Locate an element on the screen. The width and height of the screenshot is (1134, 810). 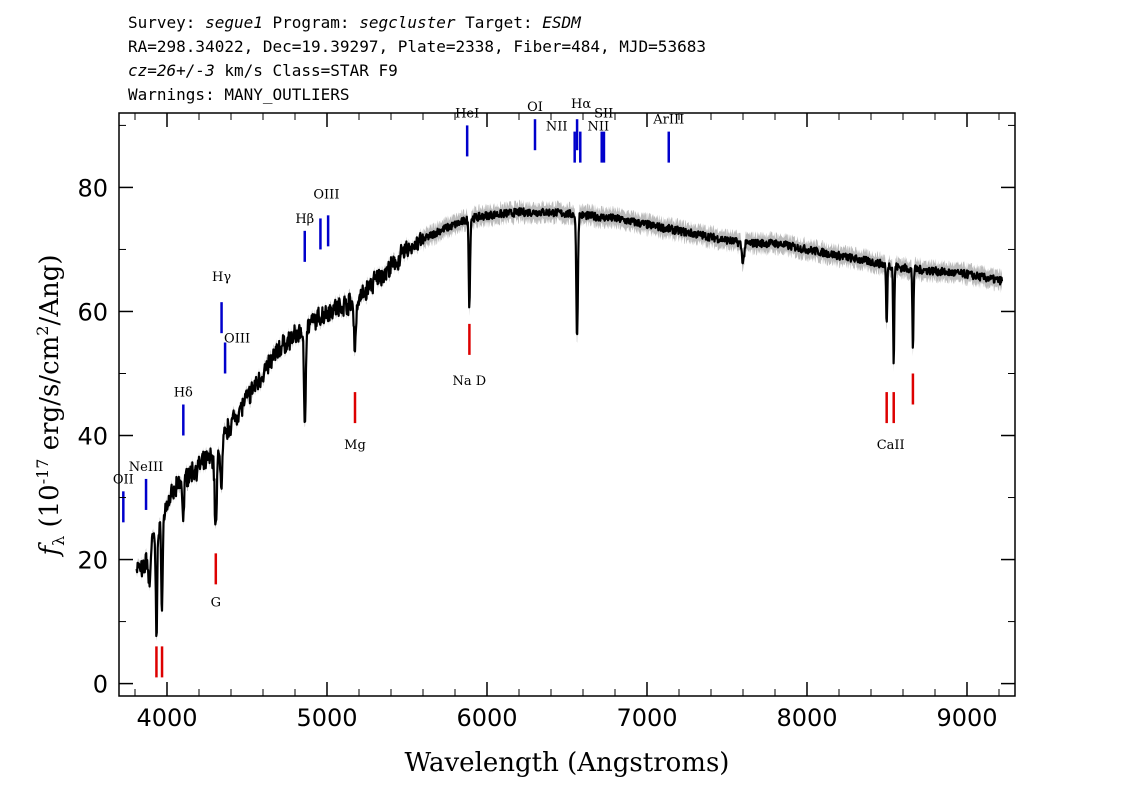
emission-label-neiii: NeIII is located at coordinates (146, 467).